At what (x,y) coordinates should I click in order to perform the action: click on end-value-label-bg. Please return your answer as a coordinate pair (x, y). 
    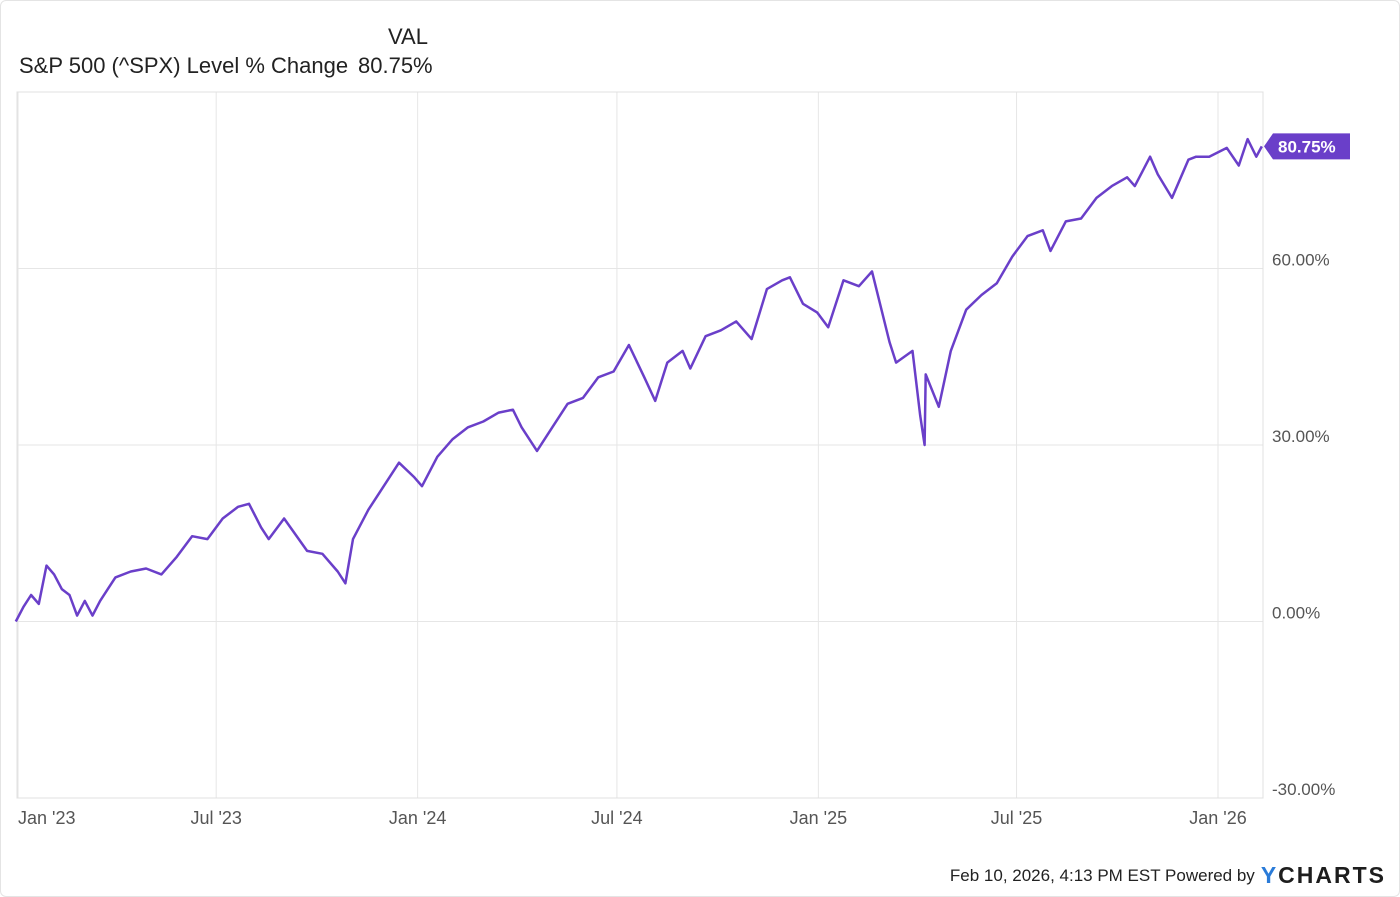
    Looking at the image, I should click on (1307, 146).